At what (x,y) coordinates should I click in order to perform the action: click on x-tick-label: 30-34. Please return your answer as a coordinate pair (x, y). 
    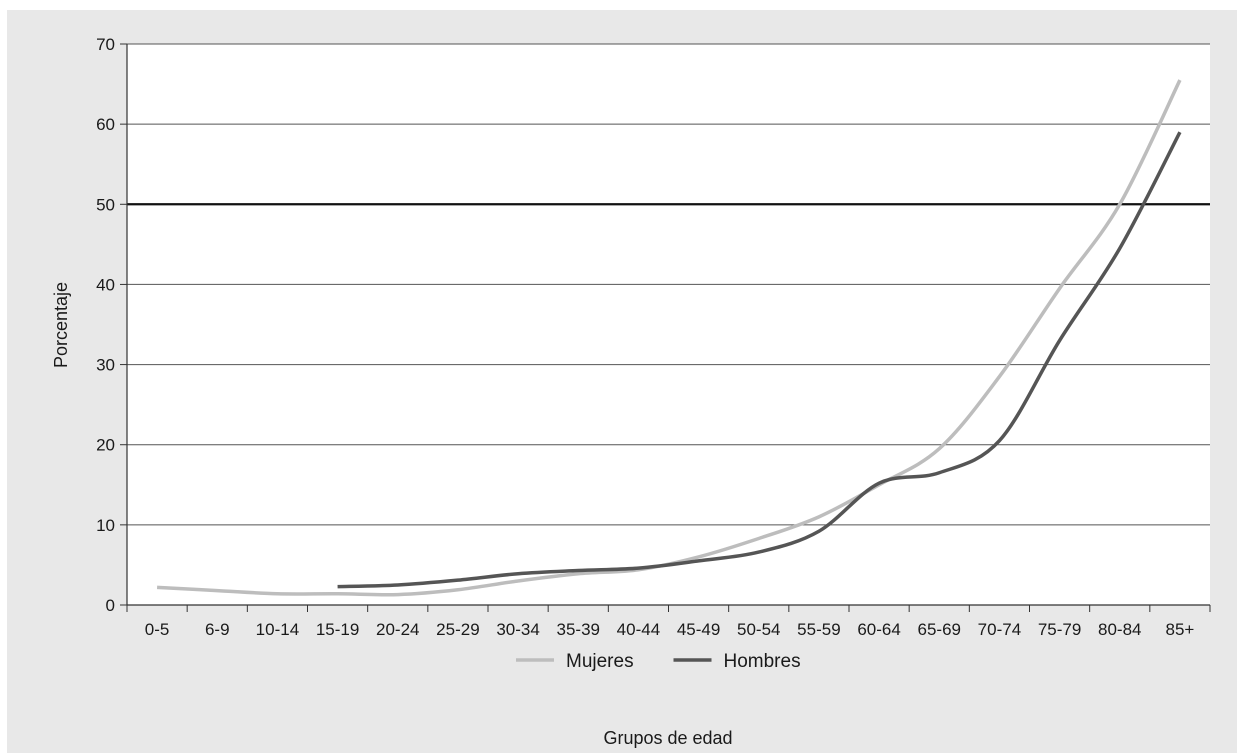
    Looking at the image, I should click on (517, 629).